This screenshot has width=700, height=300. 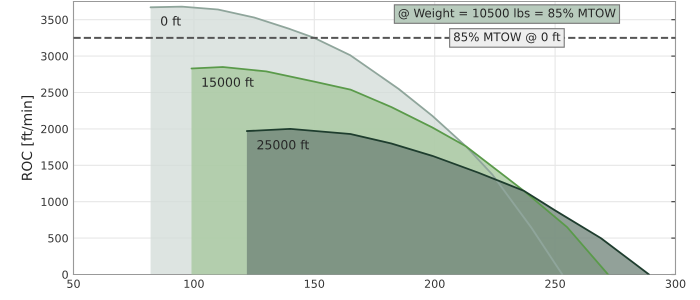 I want to click on ref-line-label: 85% MTOW @ 0 ft, so click(x=507, y=38).